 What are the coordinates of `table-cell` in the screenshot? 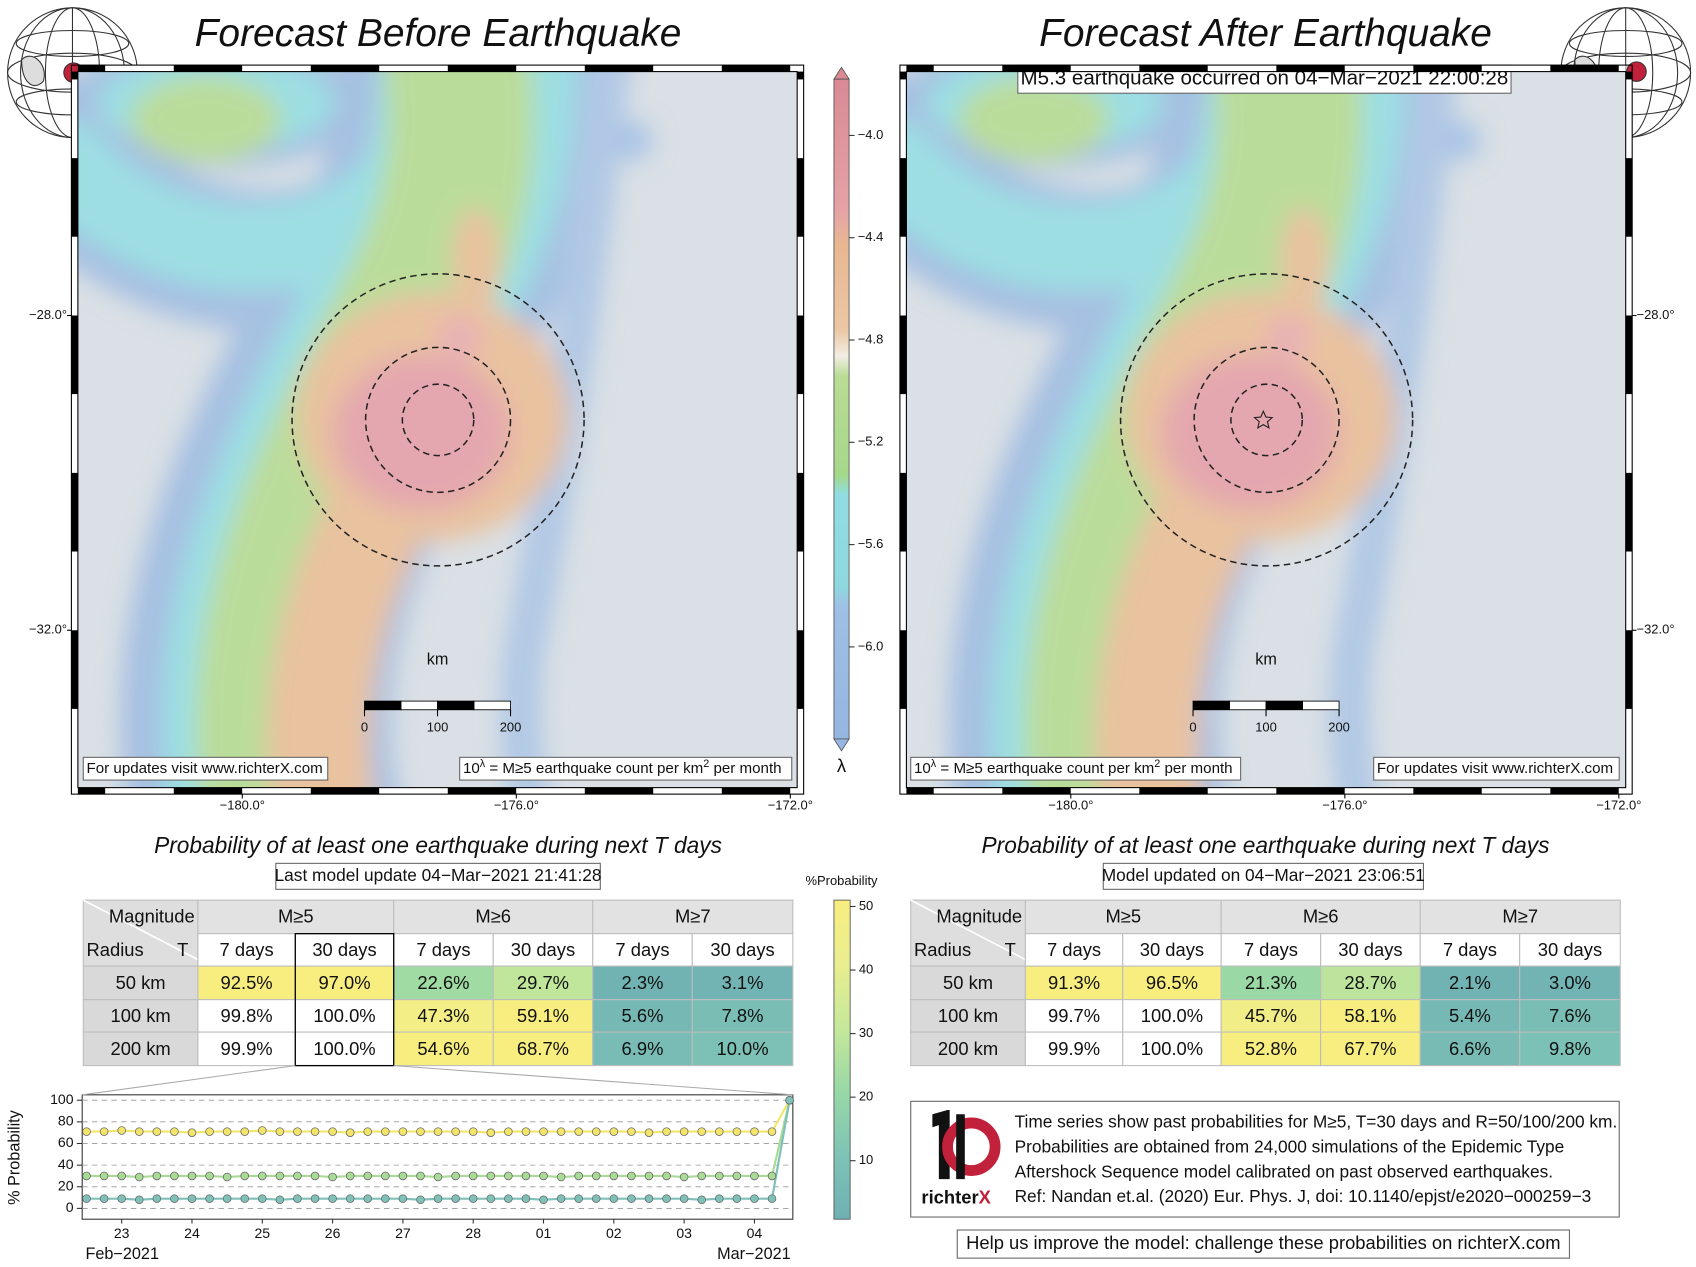 It's located at (140, 1049).